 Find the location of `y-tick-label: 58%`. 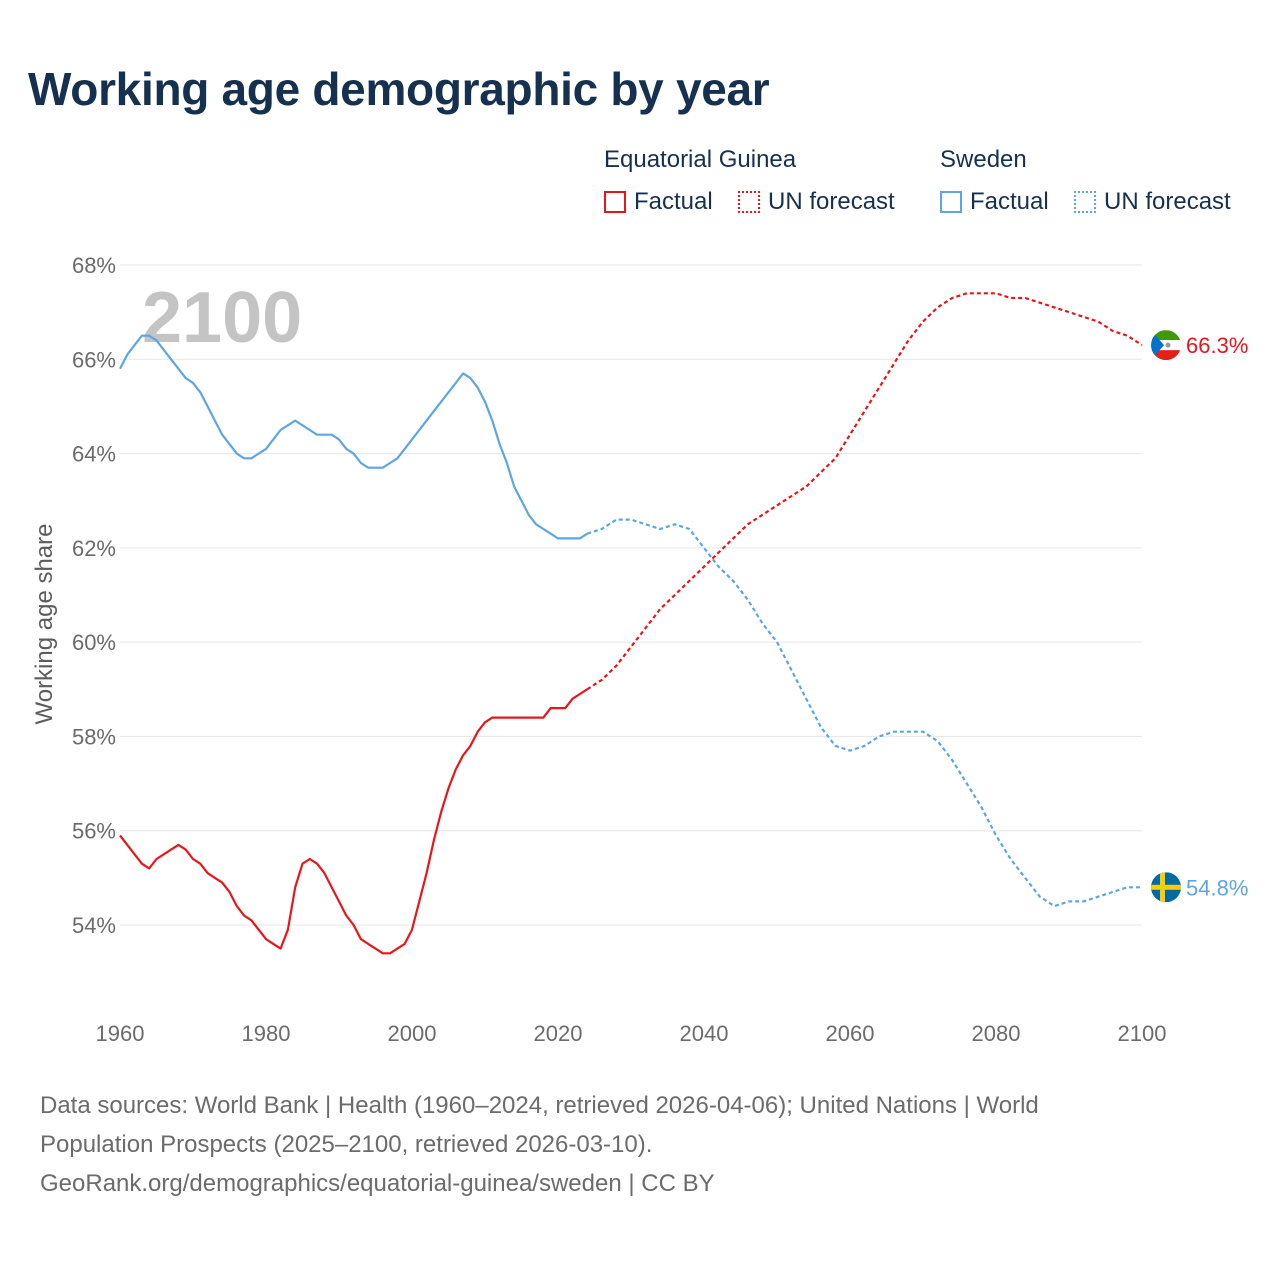

y-tick-label: 58% is located at coordinates (94, 736).